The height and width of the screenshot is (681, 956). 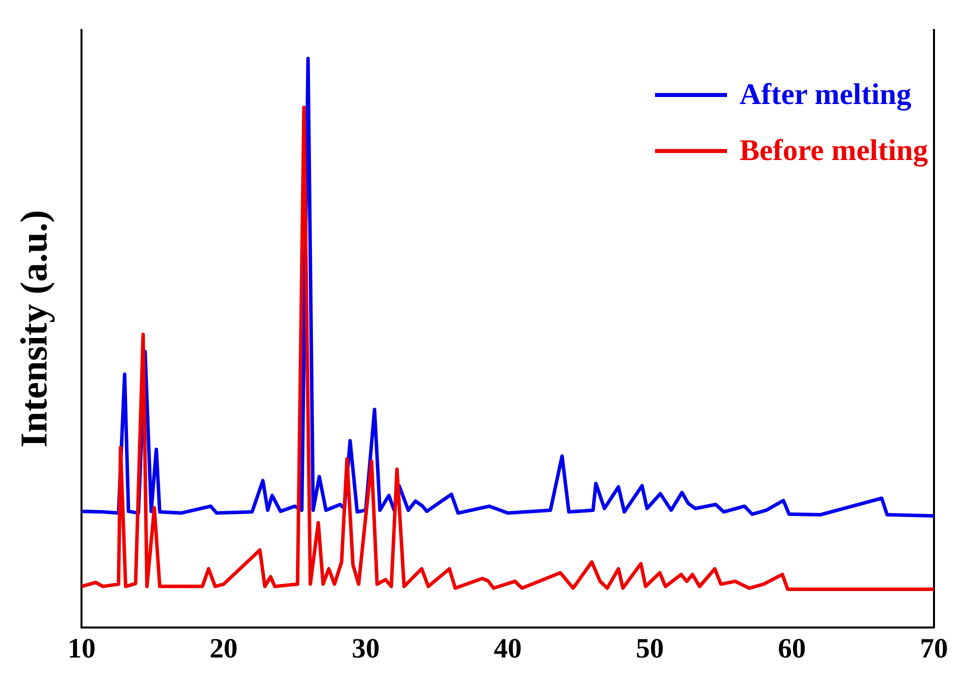 What do you see at coordinates (82, 648) in the screenshot?
I see `x-tick-label: 10` at bounding box center [82, 648].